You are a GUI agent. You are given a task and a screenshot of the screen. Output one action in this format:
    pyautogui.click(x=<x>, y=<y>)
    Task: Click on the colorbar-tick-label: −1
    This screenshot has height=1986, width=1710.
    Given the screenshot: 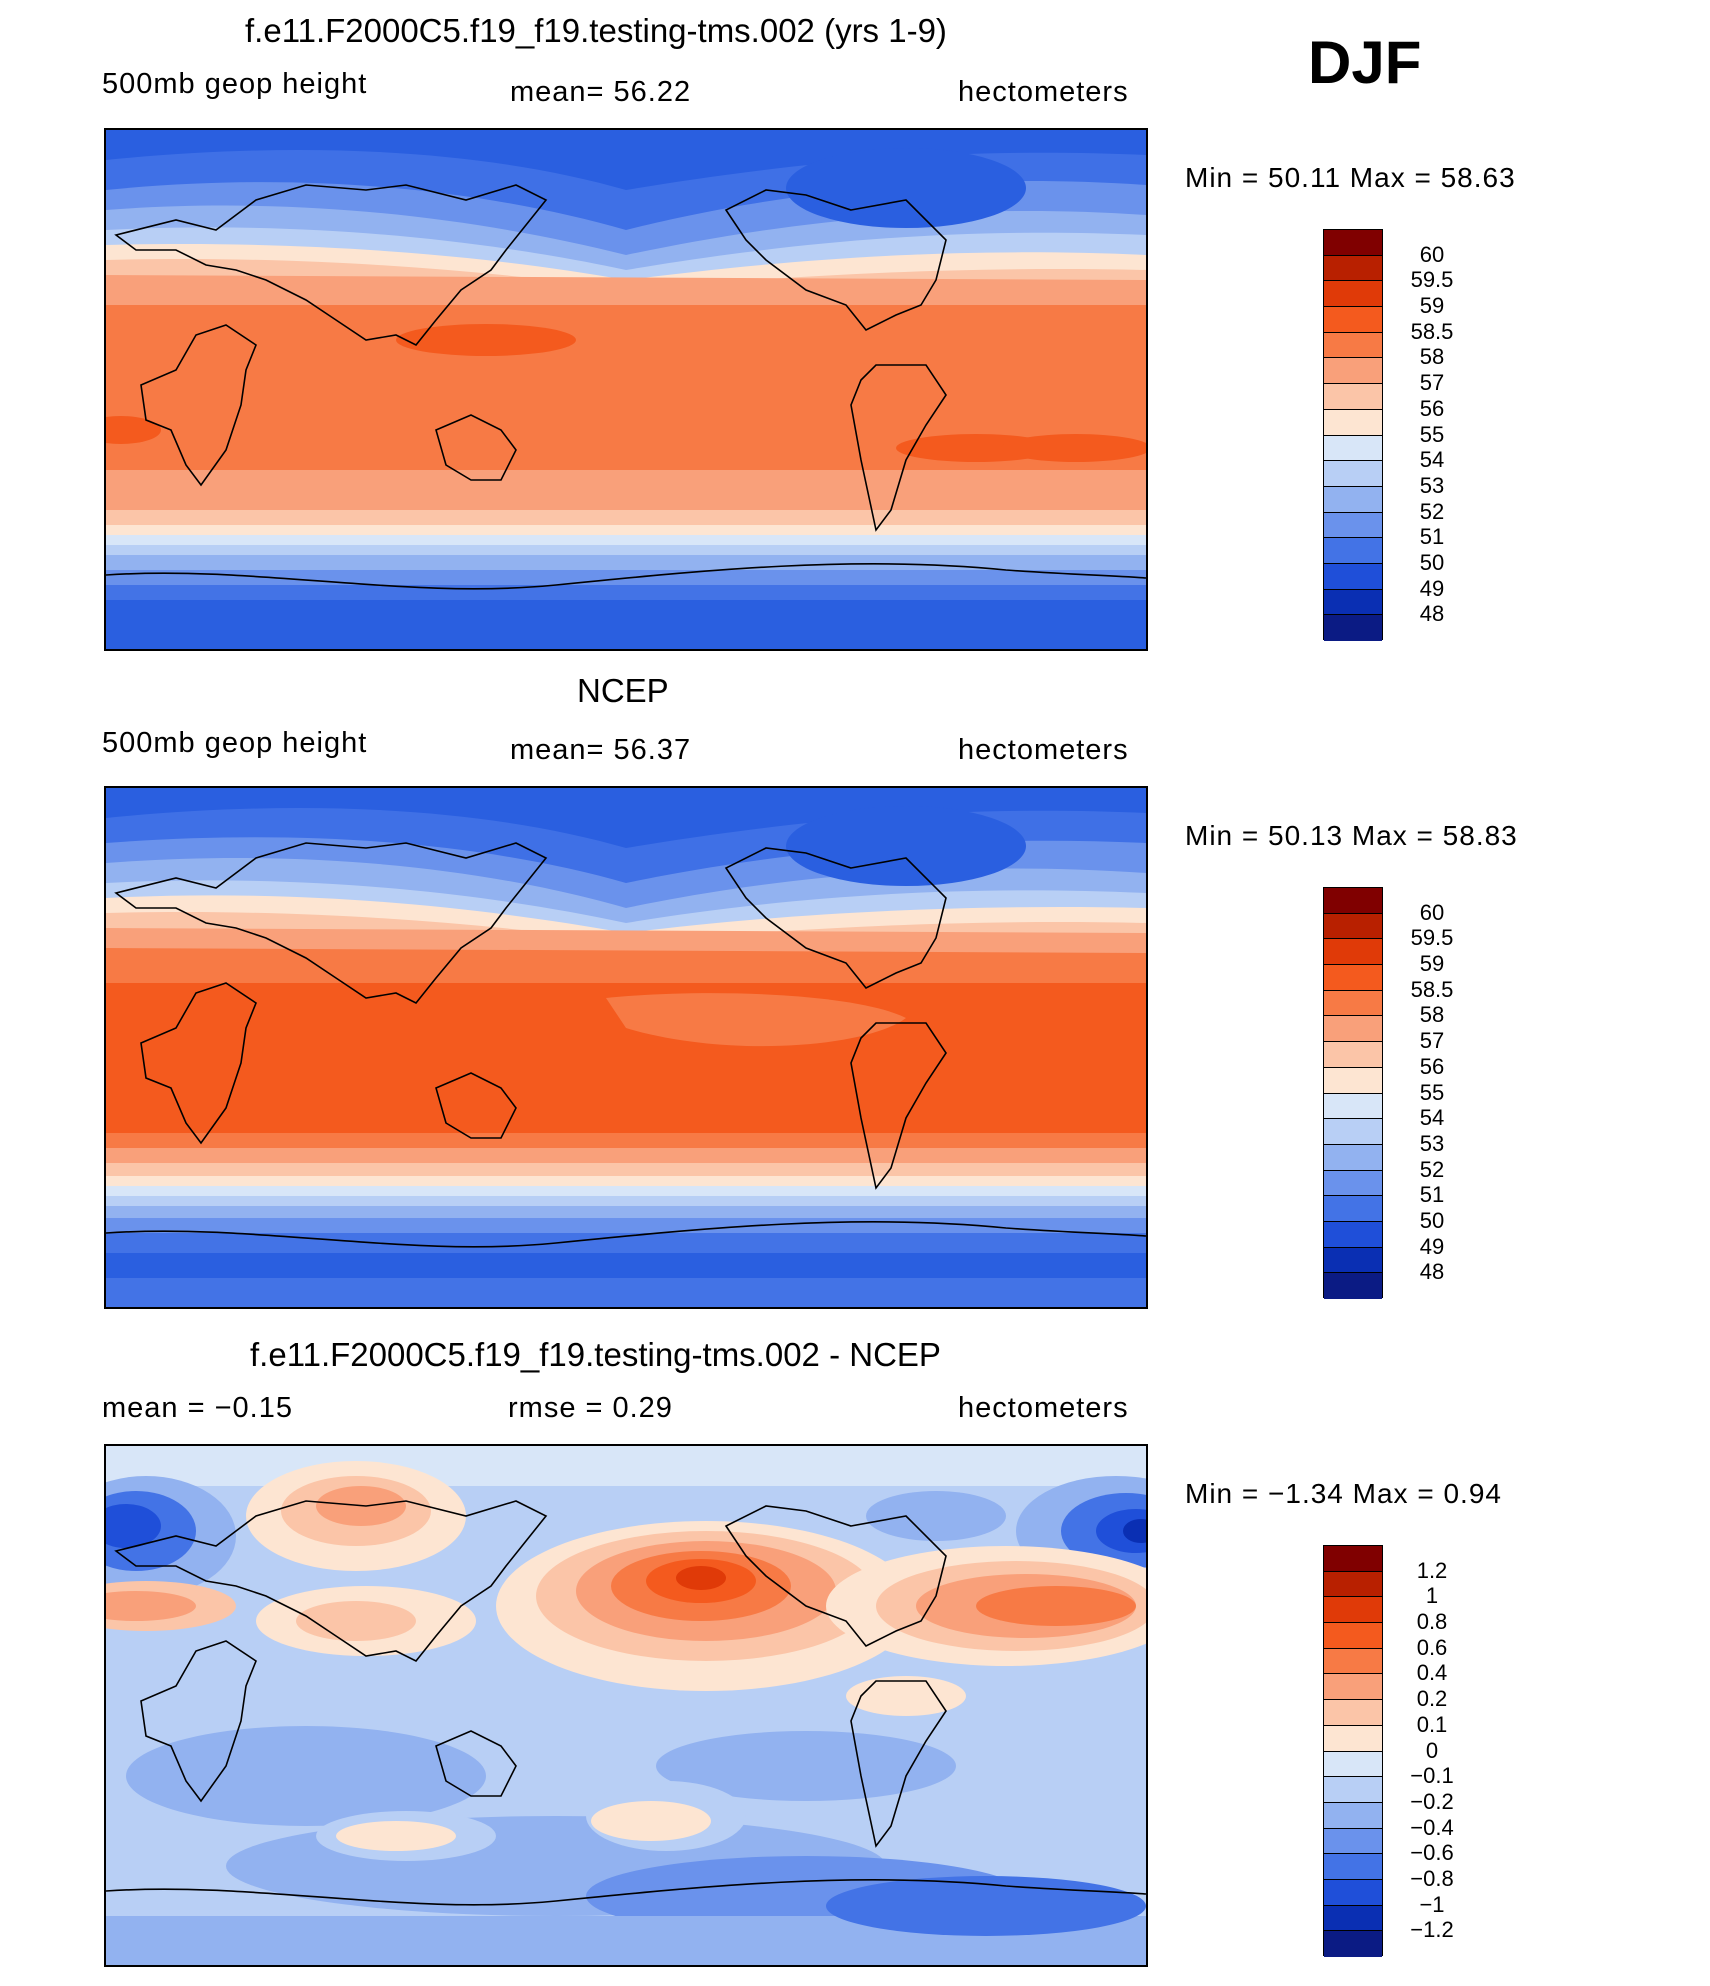 What is the action you would take?
    pyautogui.click(x=1432, y=1904)
    